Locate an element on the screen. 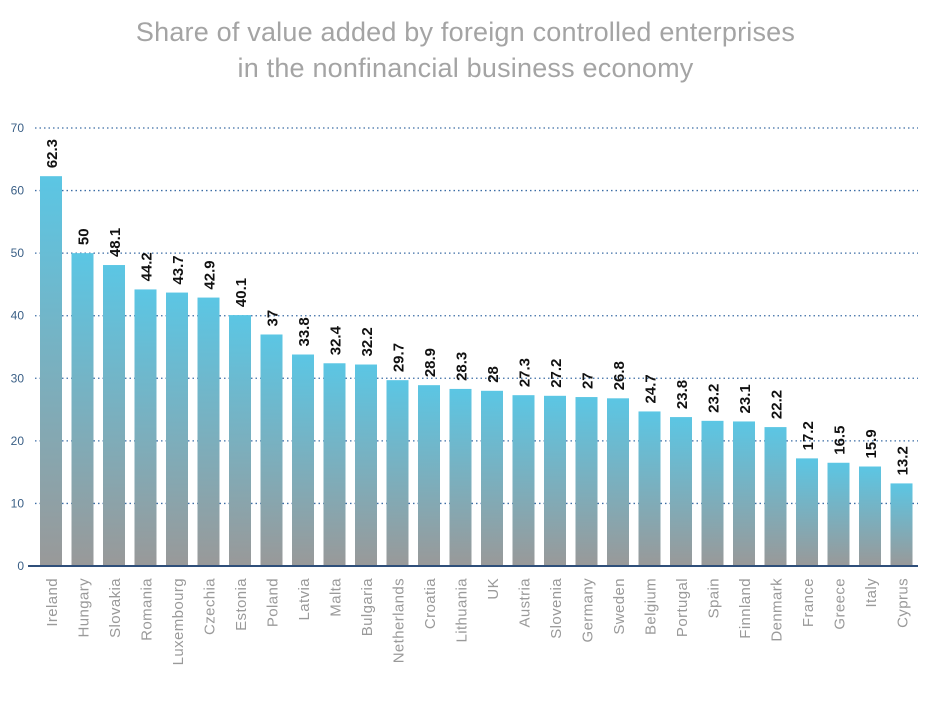 Image resolution: width=931 pixels, height=703 pixels. category-label: Cyprus is located at coordinates (903, 603).